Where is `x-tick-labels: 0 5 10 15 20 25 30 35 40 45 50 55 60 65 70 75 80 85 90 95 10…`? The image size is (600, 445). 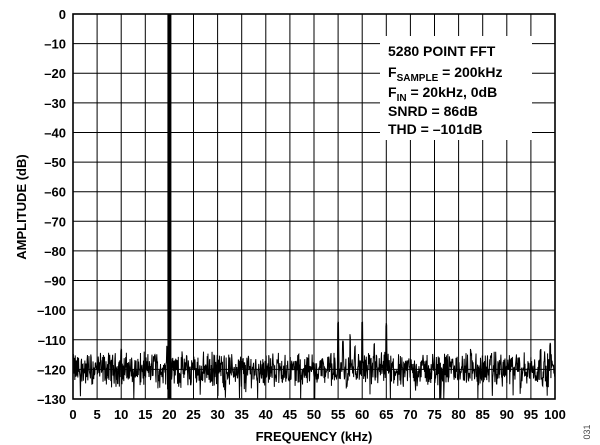
x-tick-labels: 0 5 10 15 20 25 30 35 40 45 50 55 60 65 70 75 80 85 90 95 10… is located at coordinates (317, 414).